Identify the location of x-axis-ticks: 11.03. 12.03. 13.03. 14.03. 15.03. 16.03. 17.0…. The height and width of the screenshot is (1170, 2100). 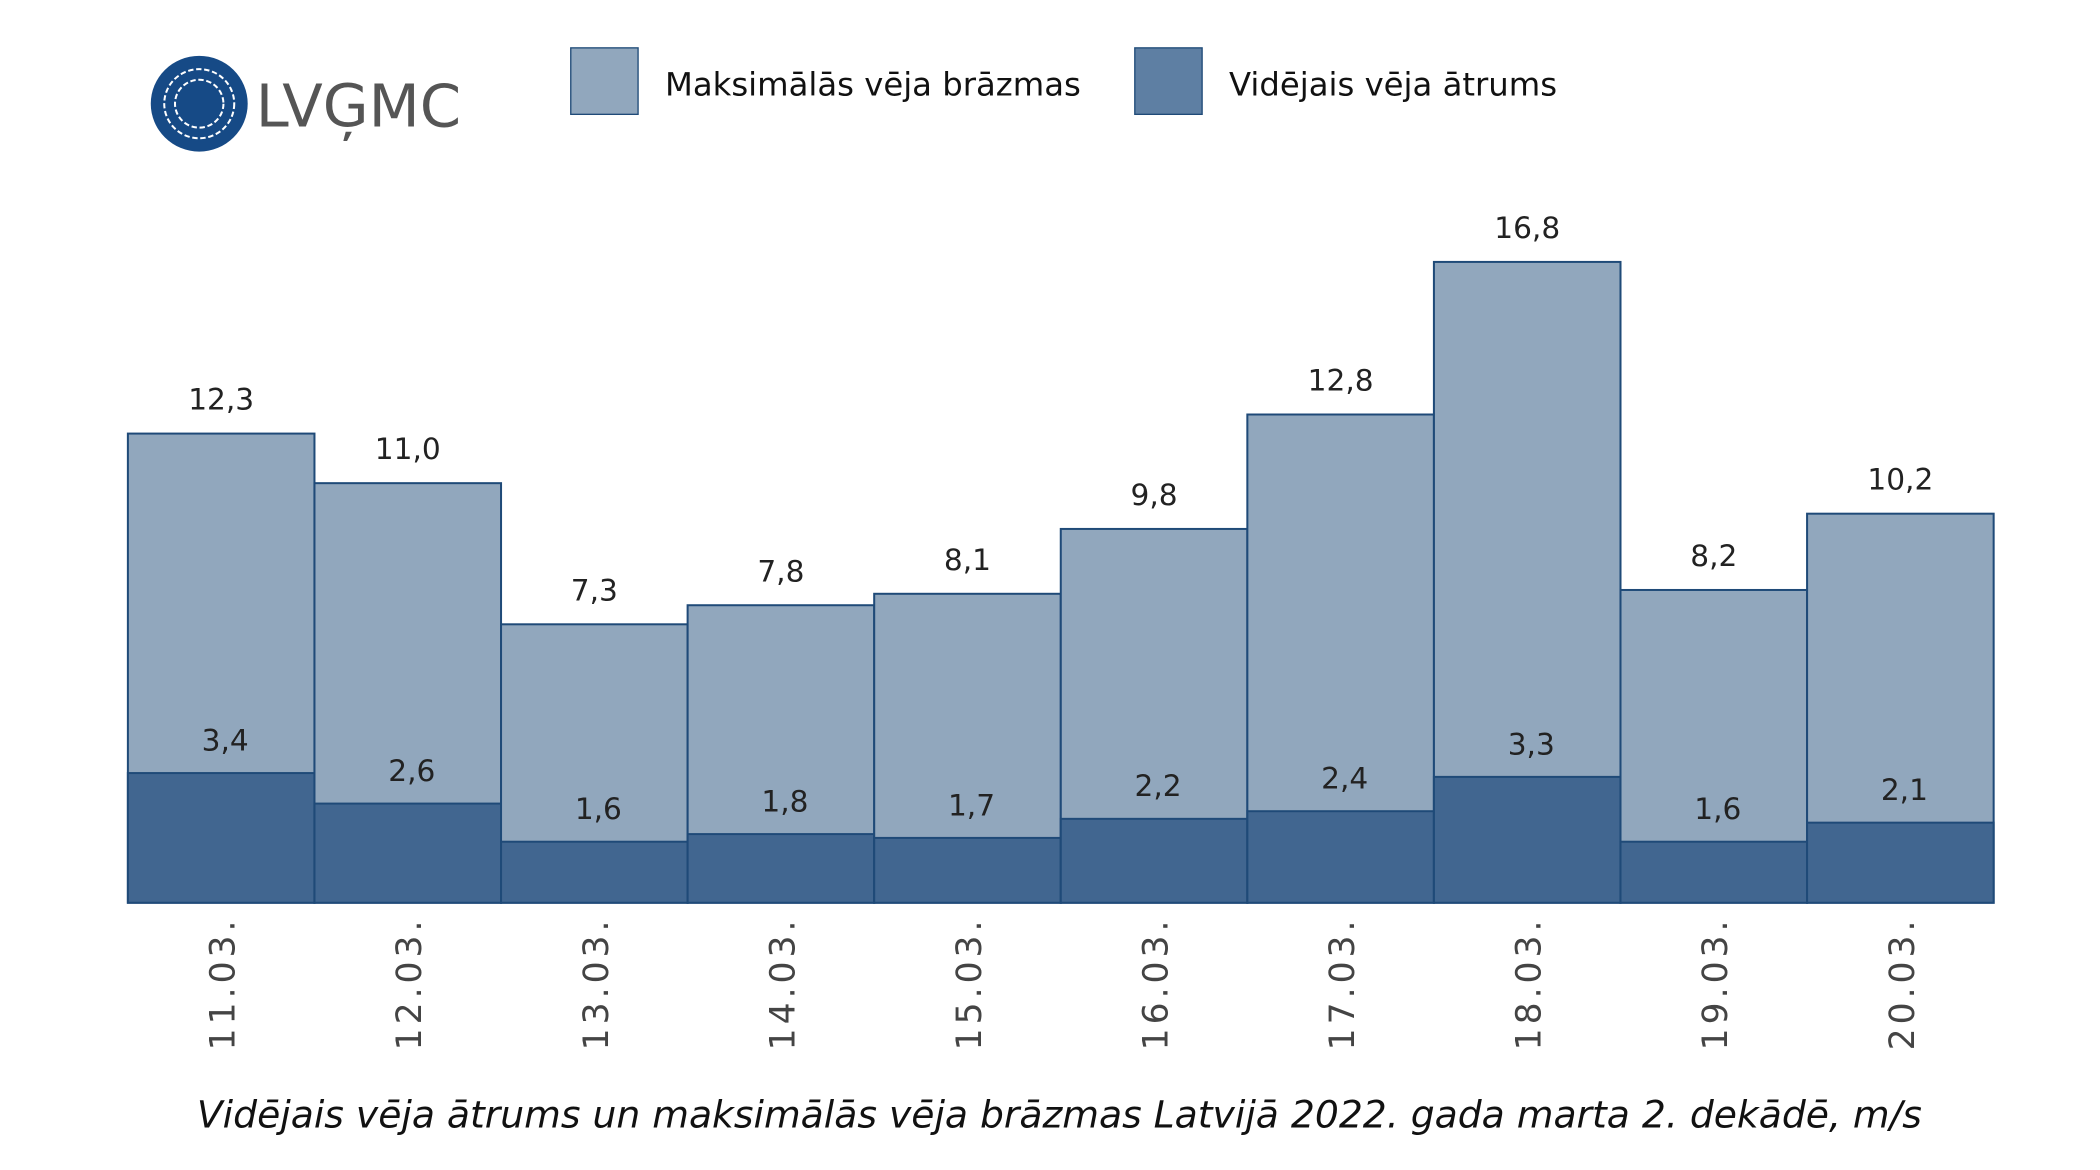
(1062, 984).